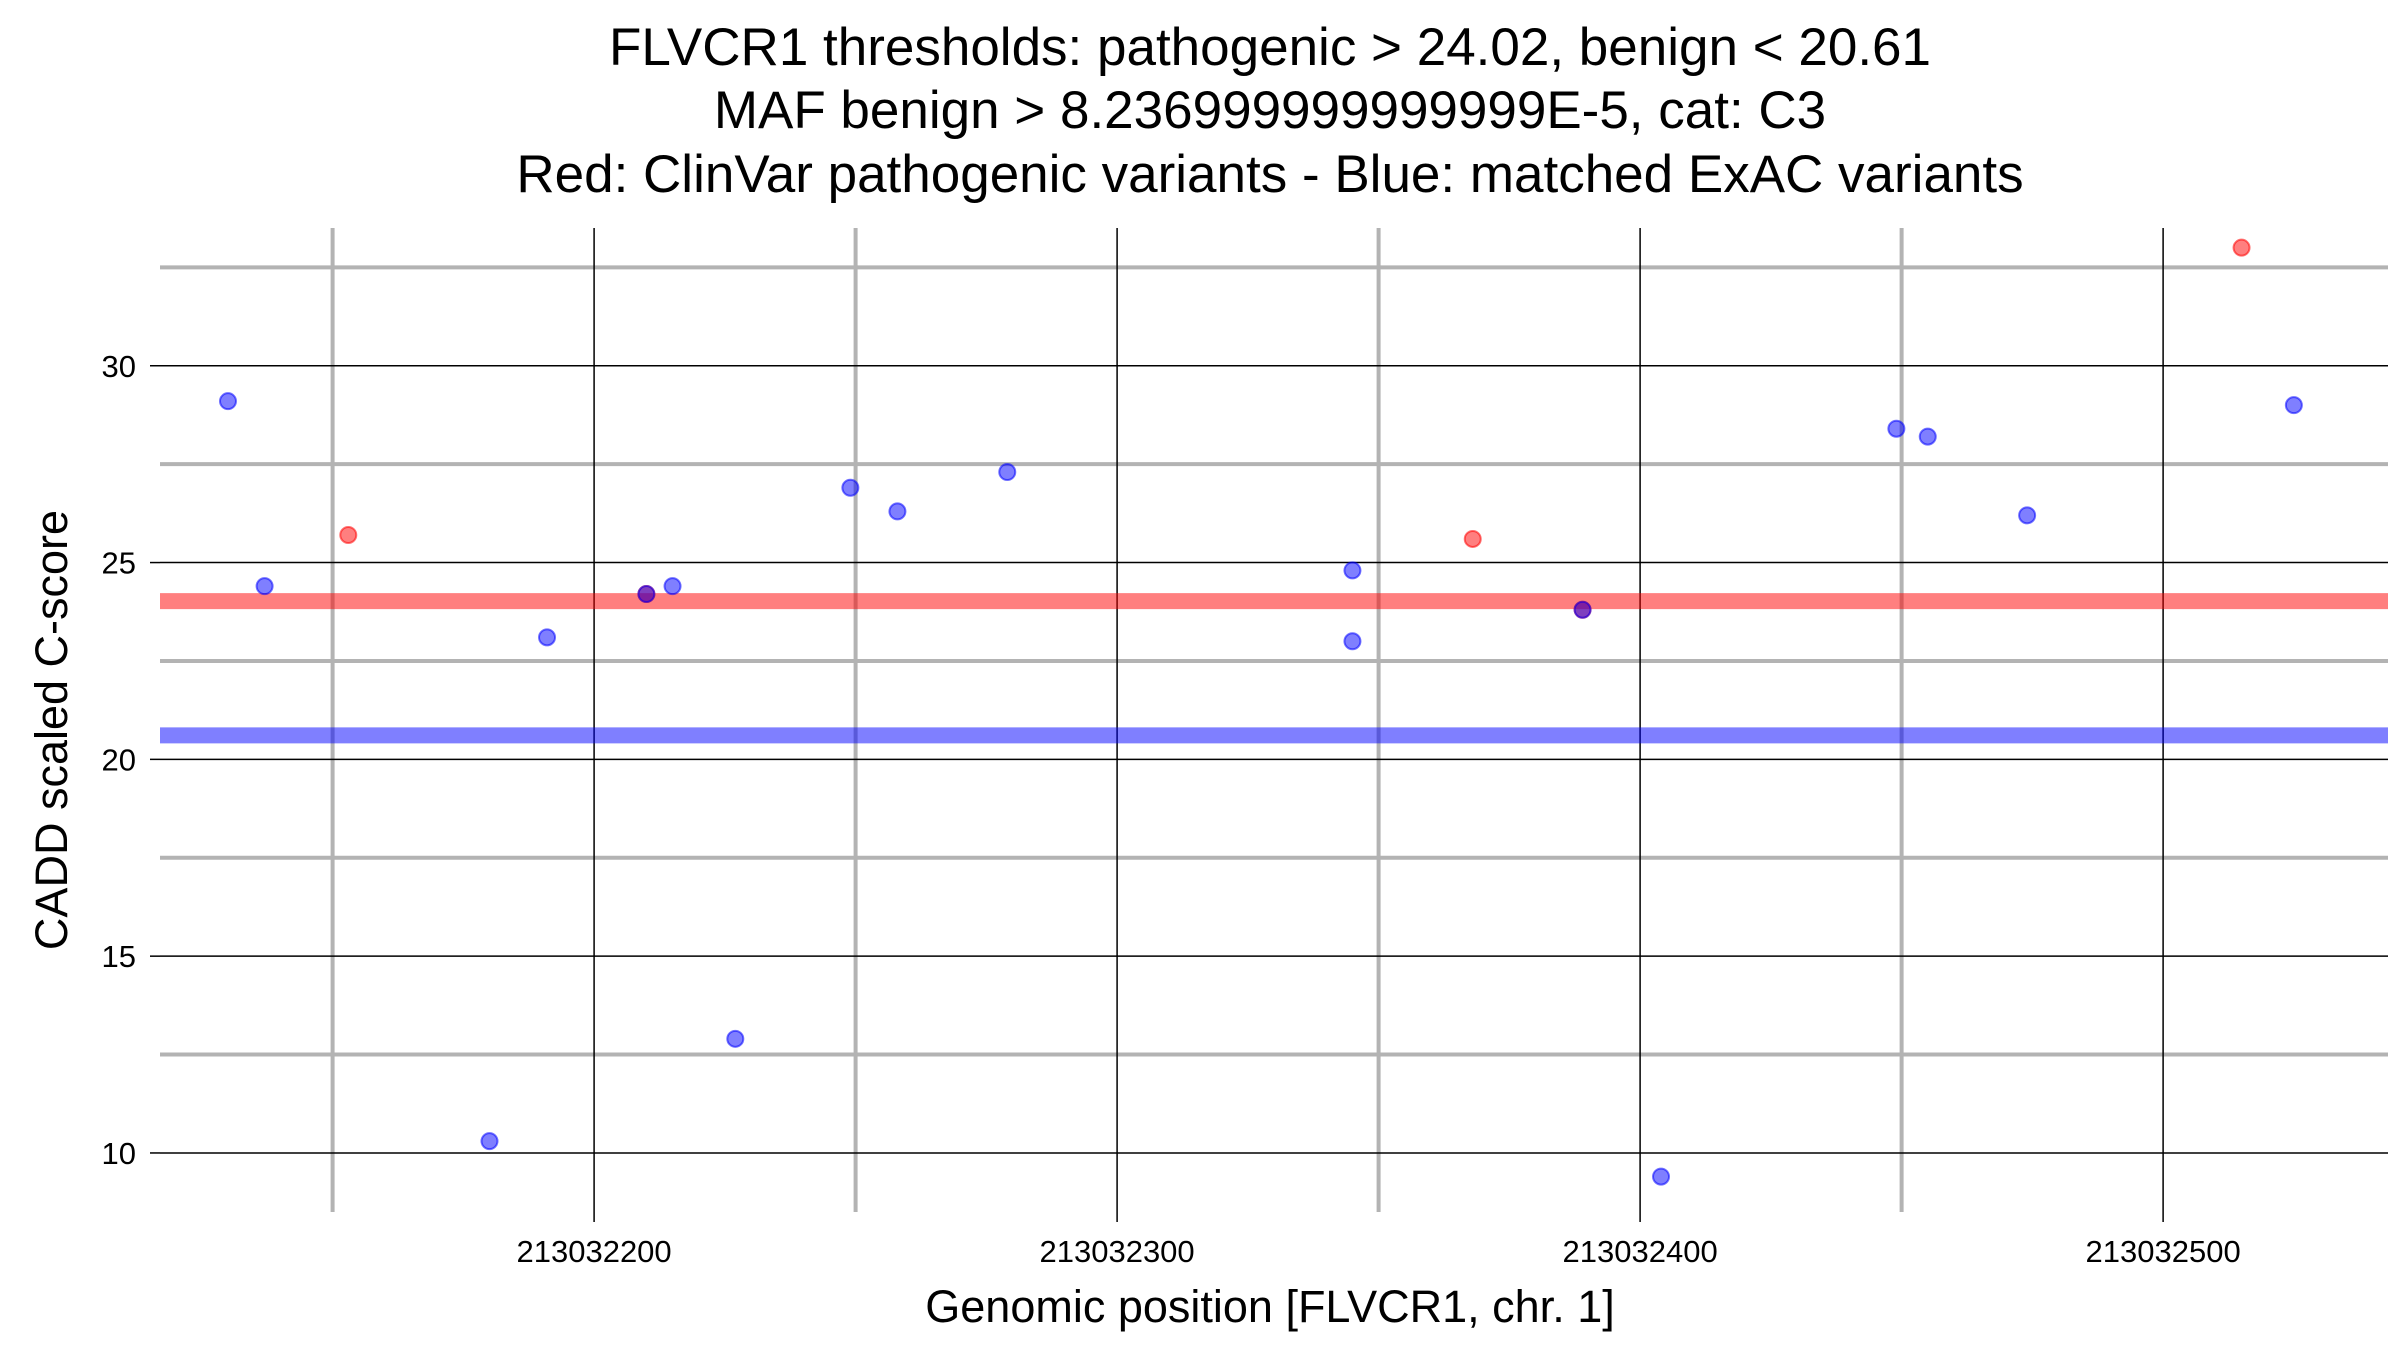 The height and width of the screenshot is (1350, 2400). What do you see at coordinates (119, 759) in the screenshot?
I see `y-tick-label: 20` at bounding box center [119, 759].